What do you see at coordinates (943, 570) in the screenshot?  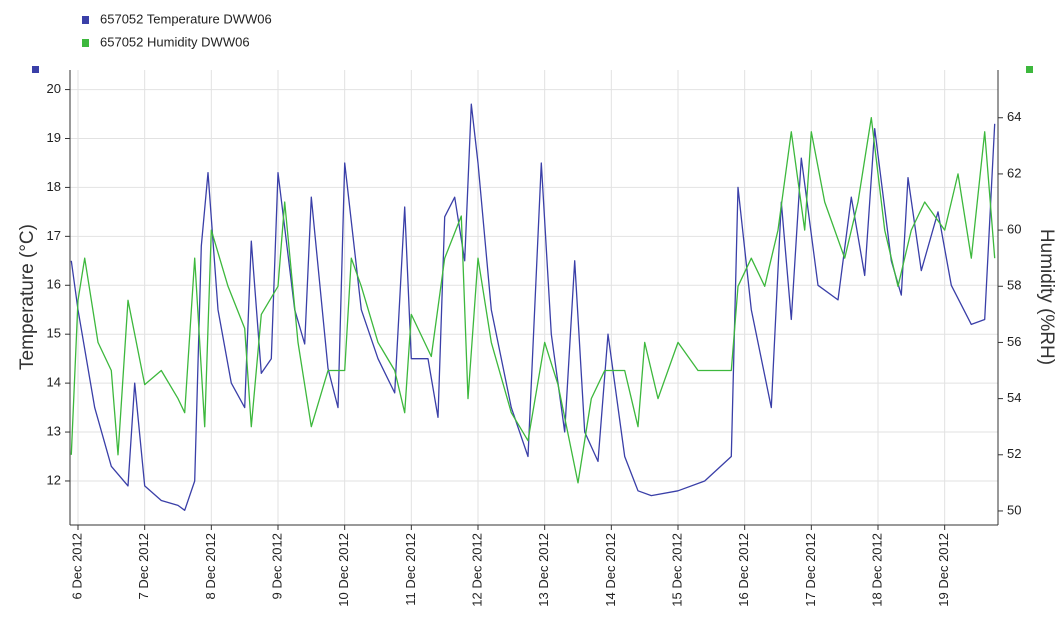 I see `x-tick-label: 19 Dec 2012` at bounding box center [943, 570].